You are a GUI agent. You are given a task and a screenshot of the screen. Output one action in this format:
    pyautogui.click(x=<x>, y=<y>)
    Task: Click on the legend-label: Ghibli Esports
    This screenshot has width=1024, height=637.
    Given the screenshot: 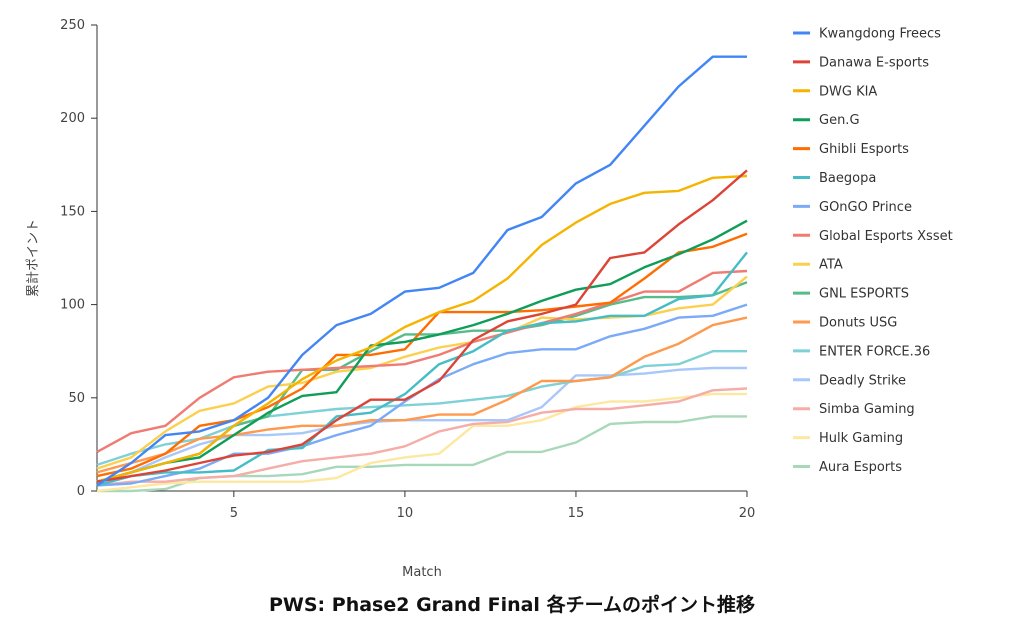 What is the action you would take?
    pyautogui.click(x=864, y=149)
    